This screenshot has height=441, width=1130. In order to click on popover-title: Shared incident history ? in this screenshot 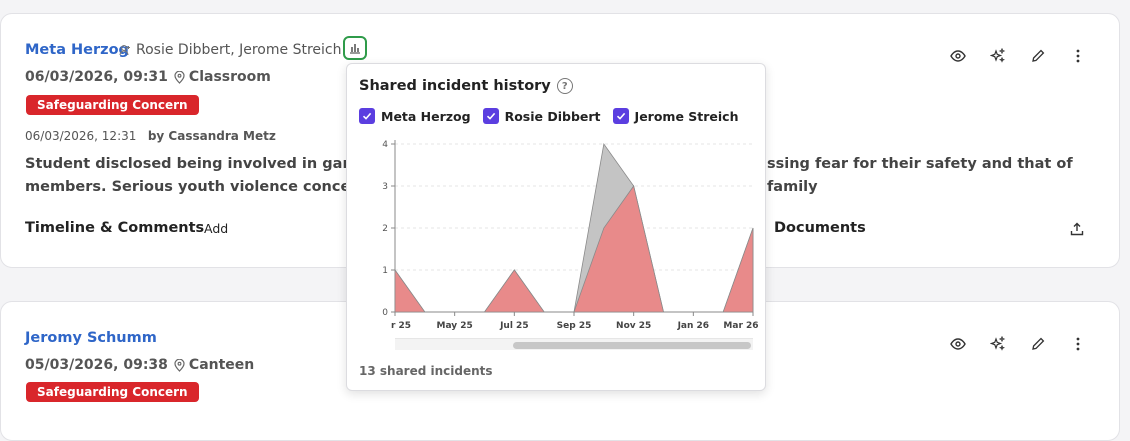, I will do `click(466, 86)`.